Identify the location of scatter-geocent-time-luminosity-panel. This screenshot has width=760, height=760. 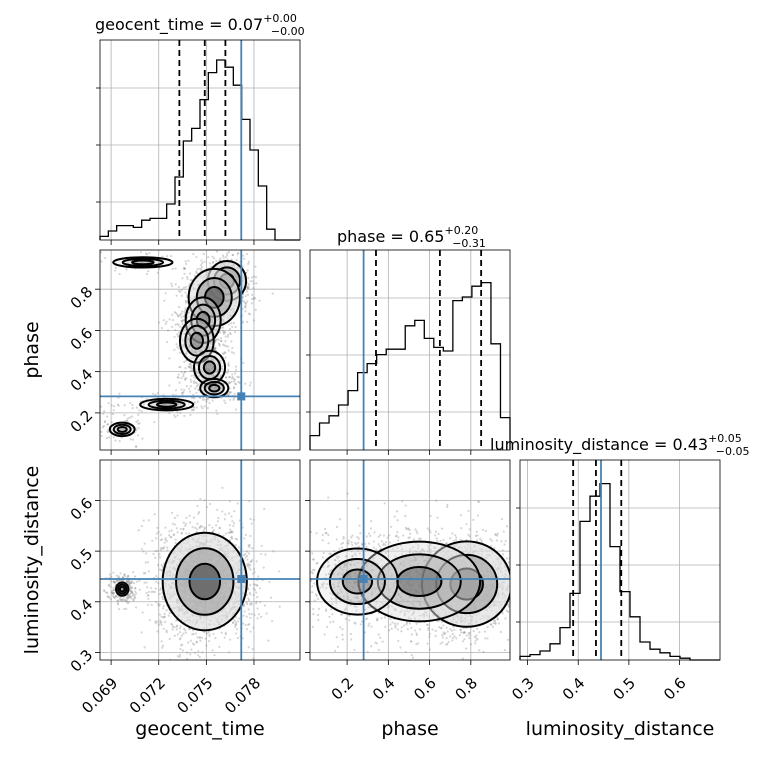
(198, 567).